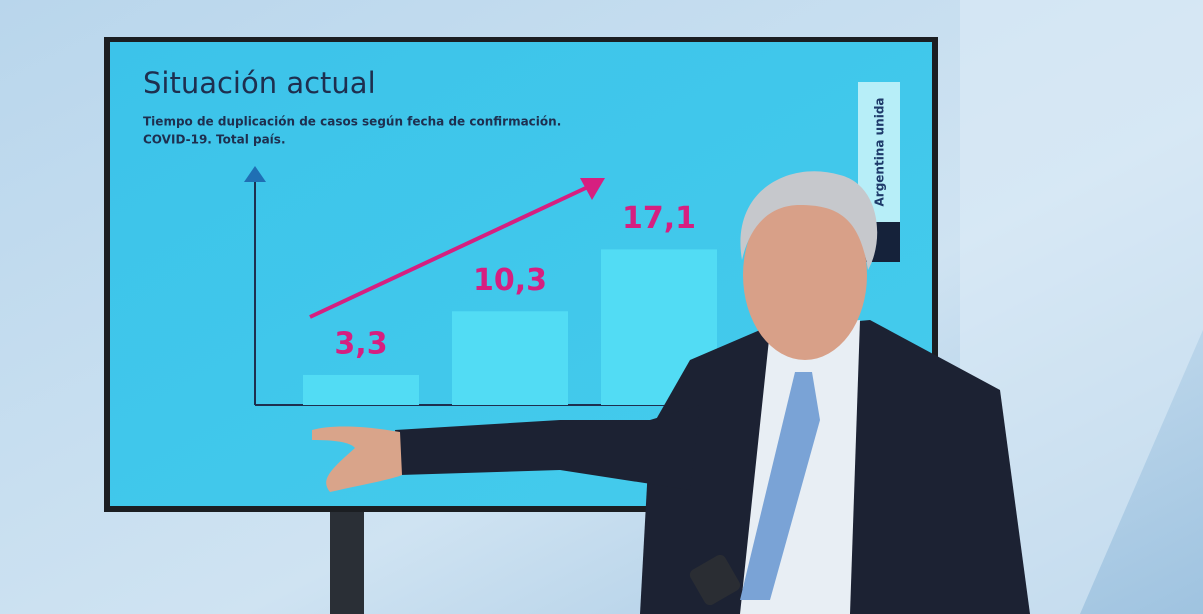  Describe the element at coordinates (659, 218) in the screenshot. I see `value-label: 17,1` at that location.